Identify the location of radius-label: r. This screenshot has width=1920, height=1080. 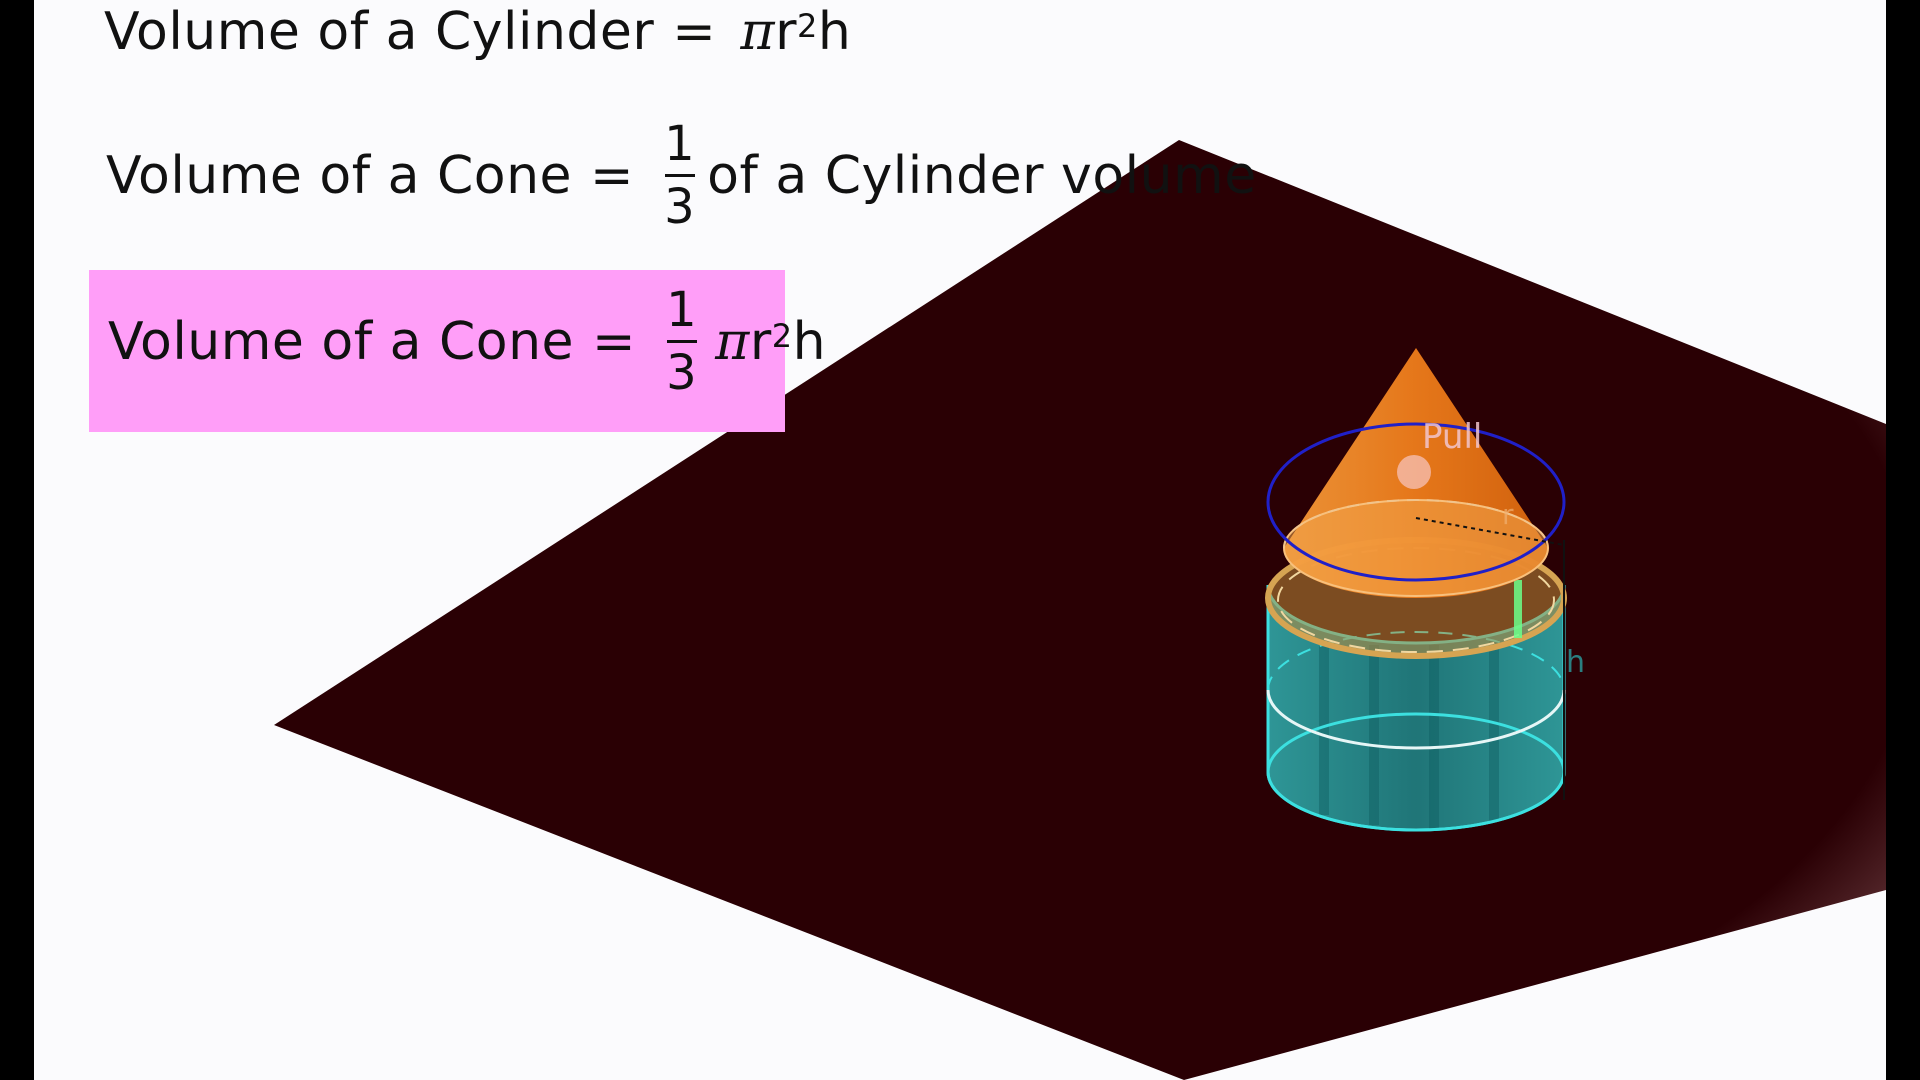
(1508, 514).